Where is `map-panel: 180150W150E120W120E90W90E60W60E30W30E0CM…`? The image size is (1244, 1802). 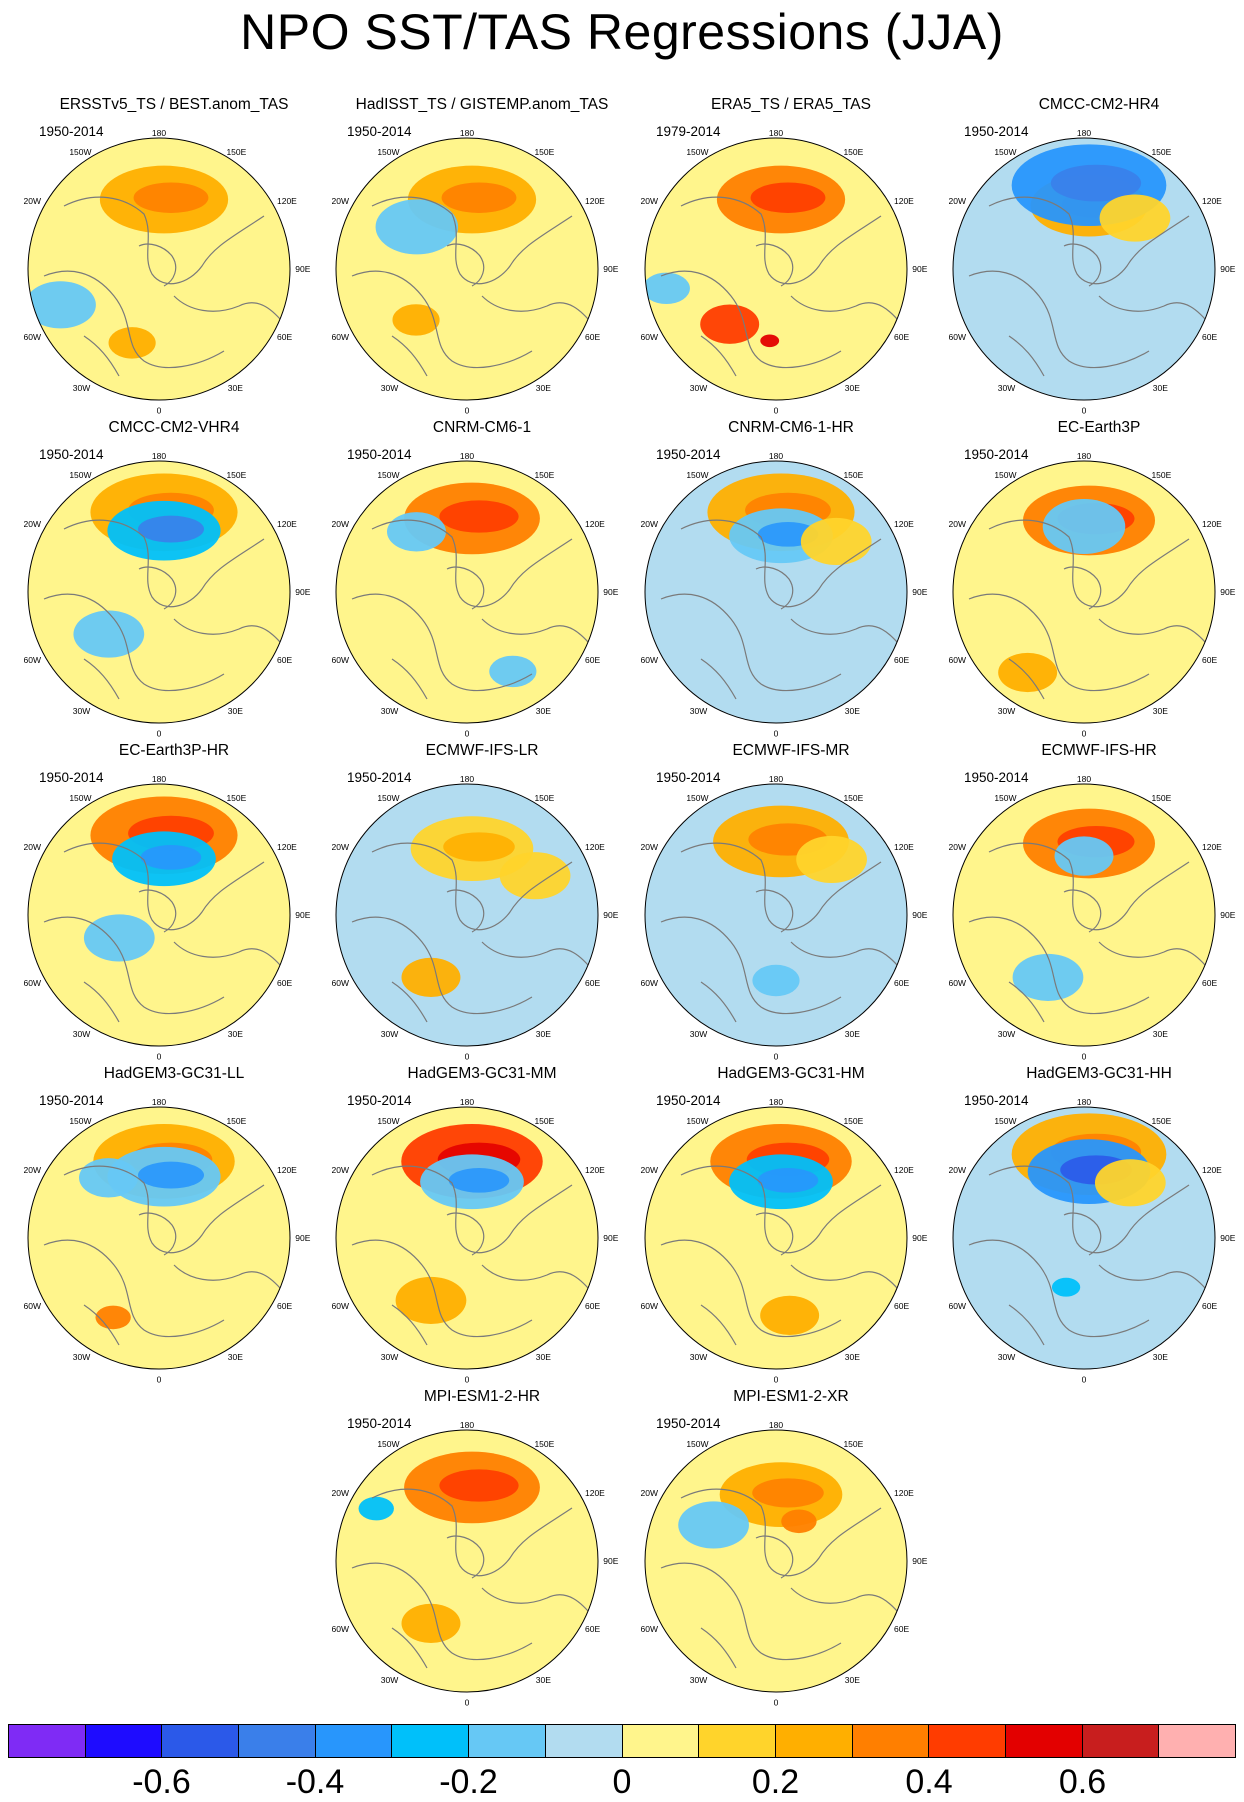 map-panel: 180150W150E120W120E90W90E60W60E30W30E0CM… is located at coordinates (1096, 256).